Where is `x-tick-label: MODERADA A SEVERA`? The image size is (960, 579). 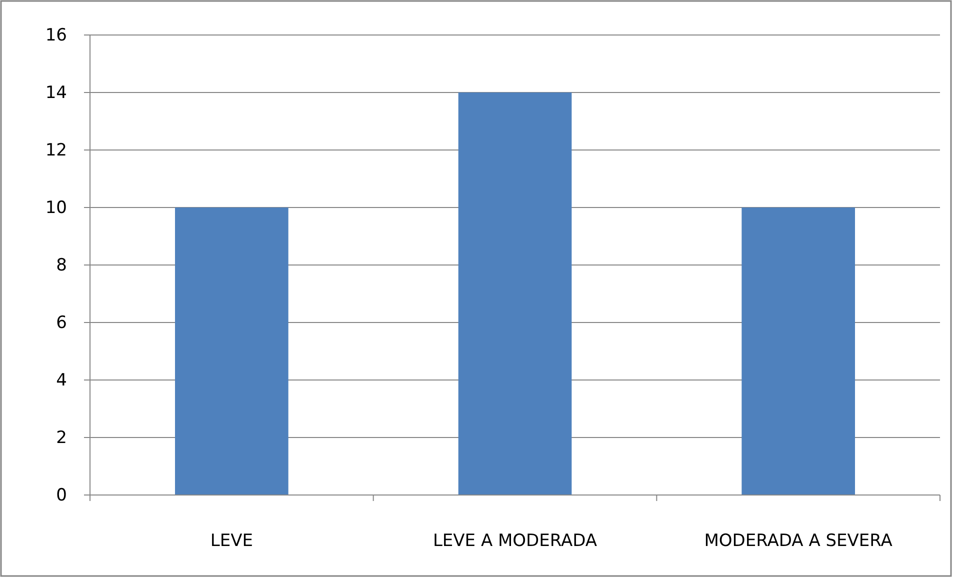
x-tick-label: MODERADA A SEVERA is located at coordinates (798, 541).